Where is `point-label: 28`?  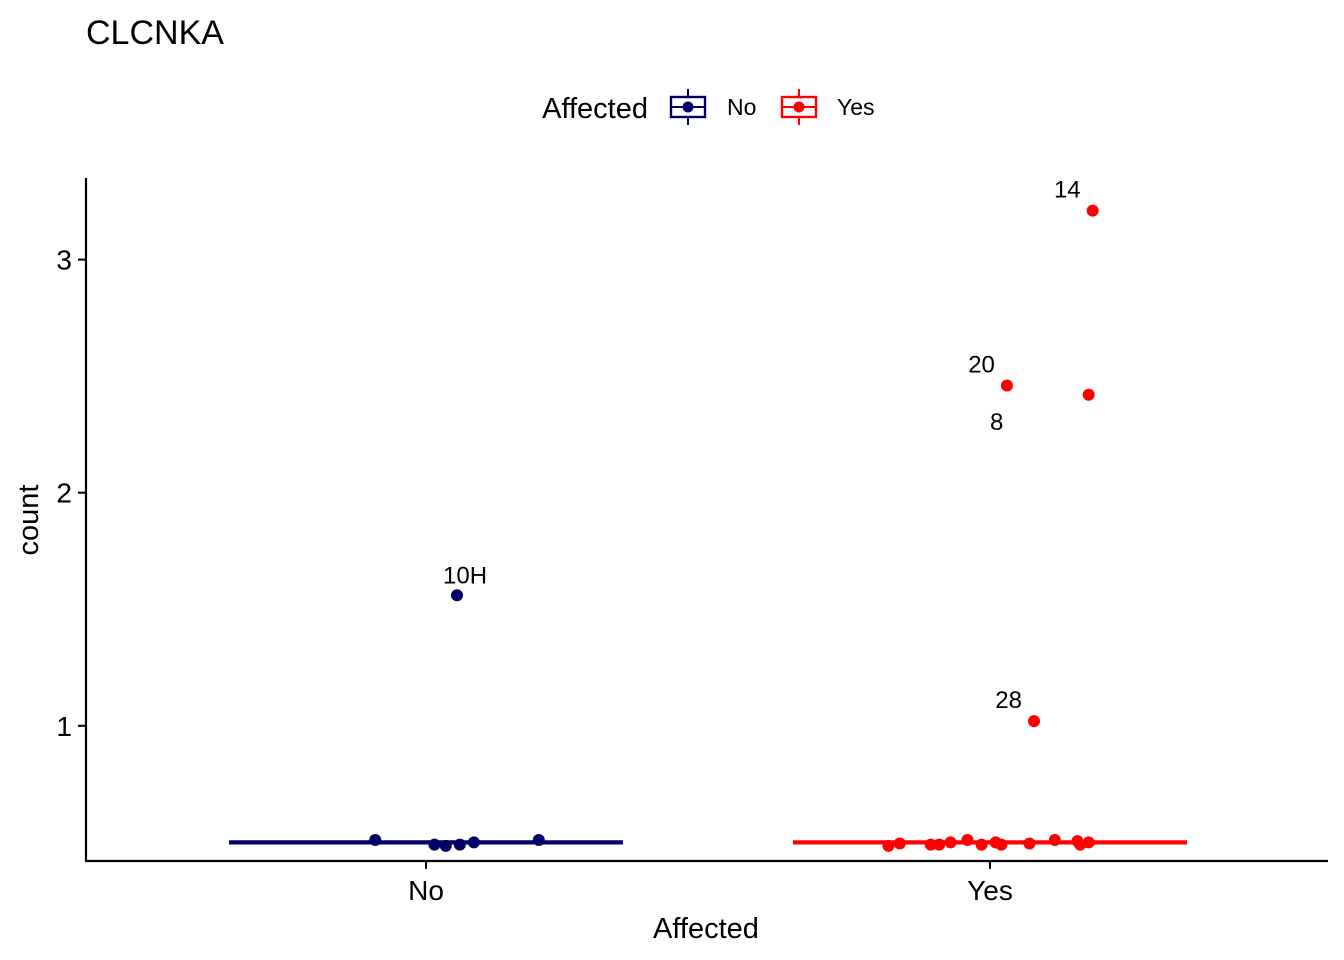
point-label: 28 is located at coordinates (1008, 700).